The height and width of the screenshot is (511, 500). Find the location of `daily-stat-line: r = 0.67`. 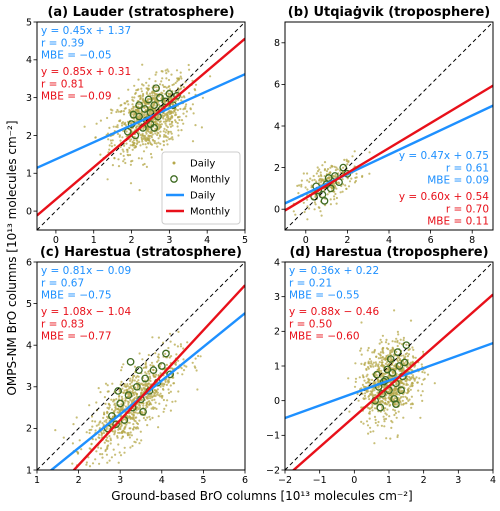

daily-stat-line: r = 0.67 is located at coordinates (62, 283).